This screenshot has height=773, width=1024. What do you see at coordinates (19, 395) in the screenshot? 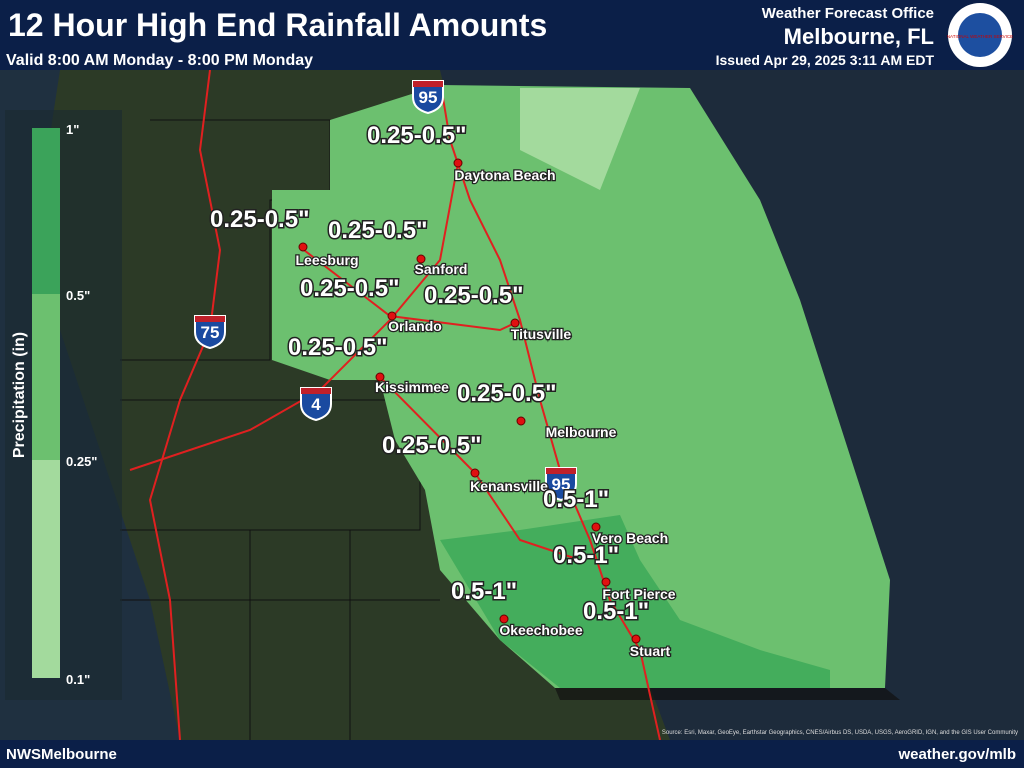
I see `legend-title: Precipitation (in)` at bounding box center [19, 395].